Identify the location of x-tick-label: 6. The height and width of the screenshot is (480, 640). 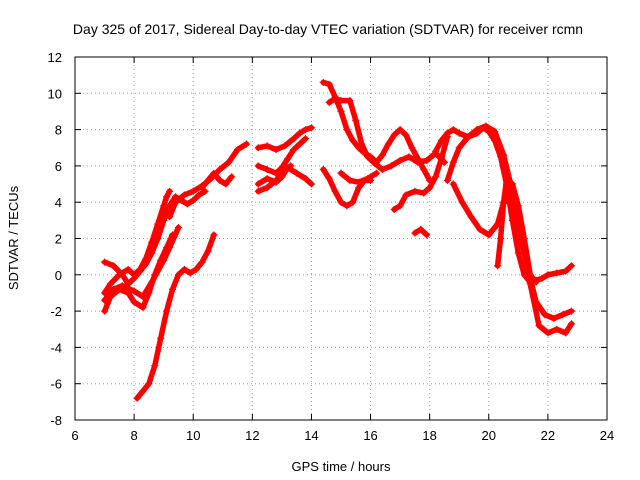
(74, 435).